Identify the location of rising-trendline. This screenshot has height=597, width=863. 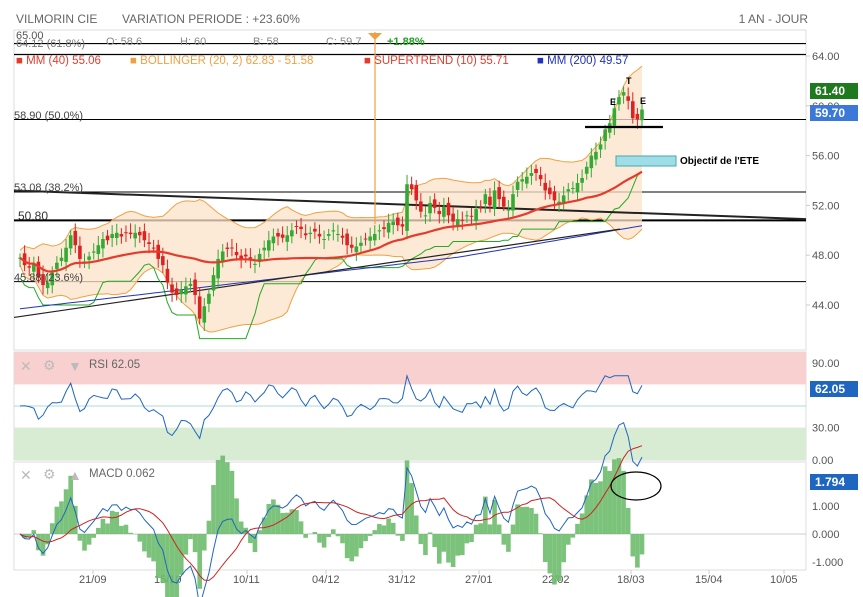
(317, 273).